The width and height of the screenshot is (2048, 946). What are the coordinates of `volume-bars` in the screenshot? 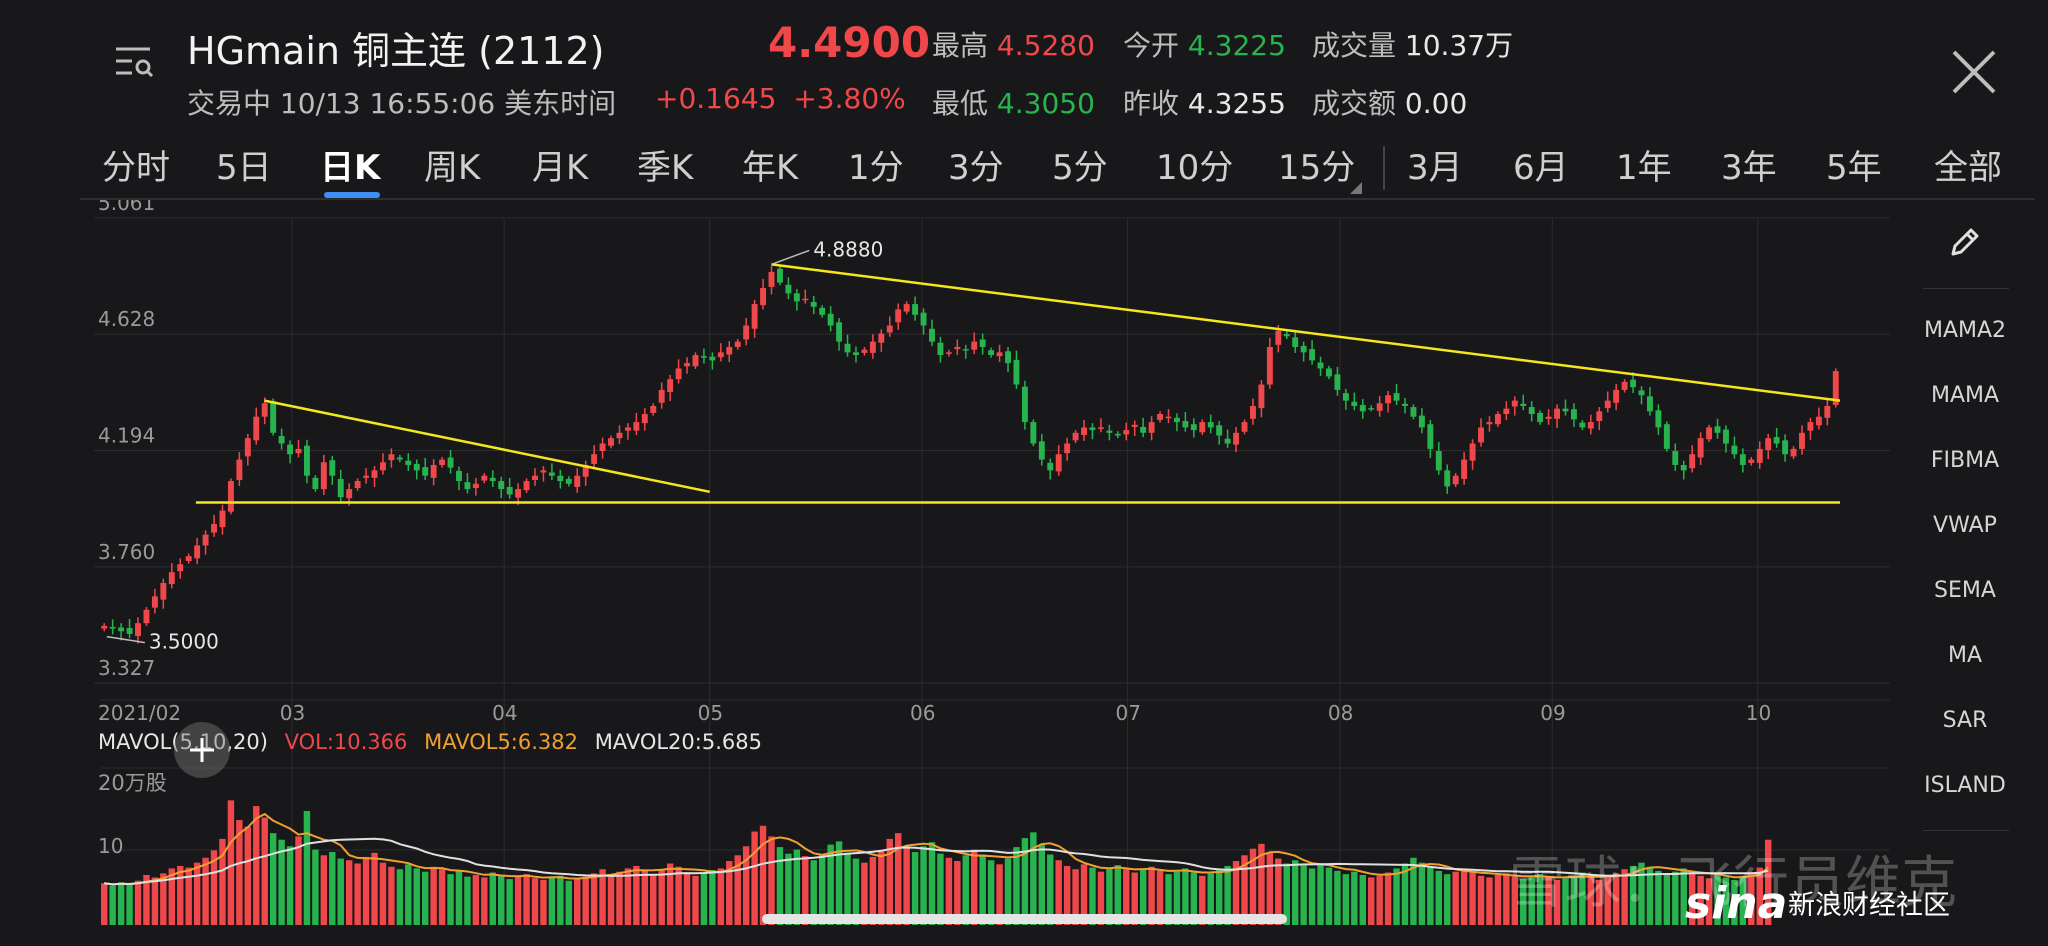 It's located at (936, 862).